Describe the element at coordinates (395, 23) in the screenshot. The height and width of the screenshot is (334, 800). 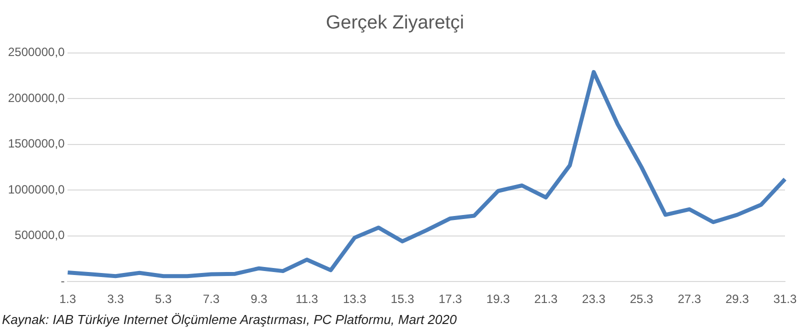
I see `chart-title: Gerçek Ziyaretçi` at that location.